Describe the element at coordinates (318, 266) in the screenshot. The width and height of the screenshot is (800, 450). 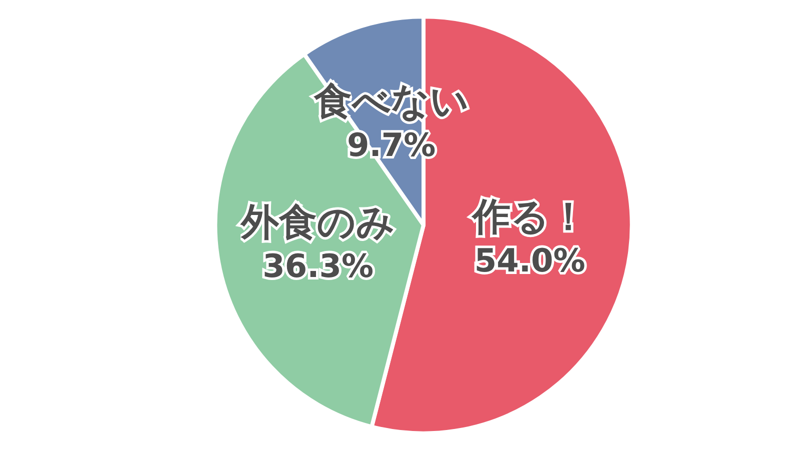
I see `data-label: 36.3%` at that location.